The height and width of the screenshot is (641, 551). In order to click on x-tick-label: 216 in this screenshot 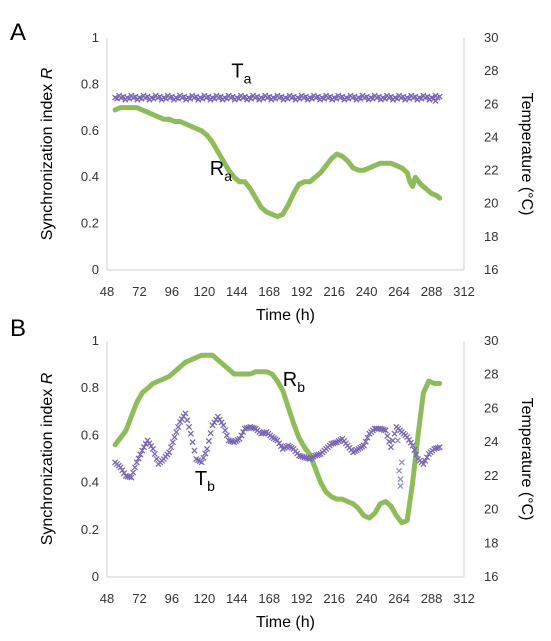, I will do `click(334, 598)`.